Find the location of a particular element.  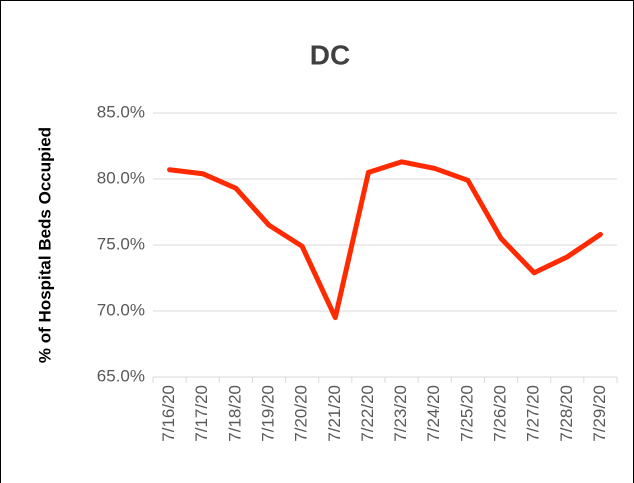

x-tick-label: 7/28/20 is located at coordinates (566, 413).